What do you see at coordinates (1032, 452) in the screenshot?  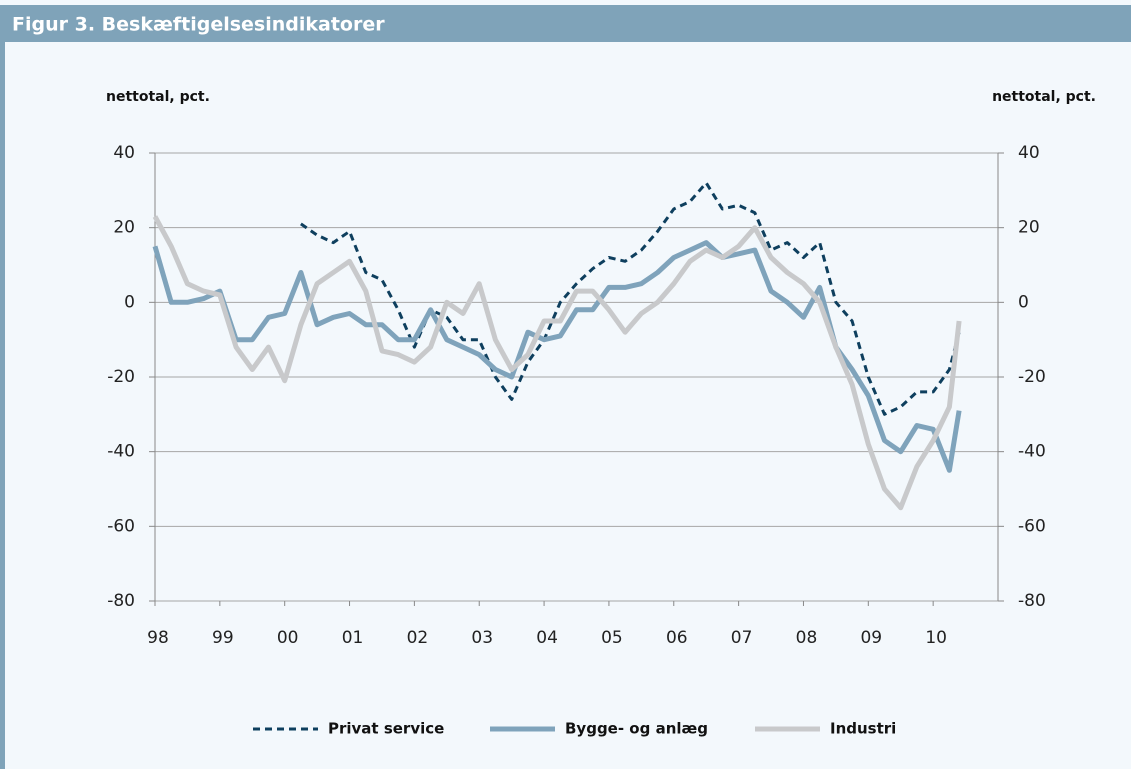 I see `y2-tick-label: -40` at bounding box center [1032, 452].